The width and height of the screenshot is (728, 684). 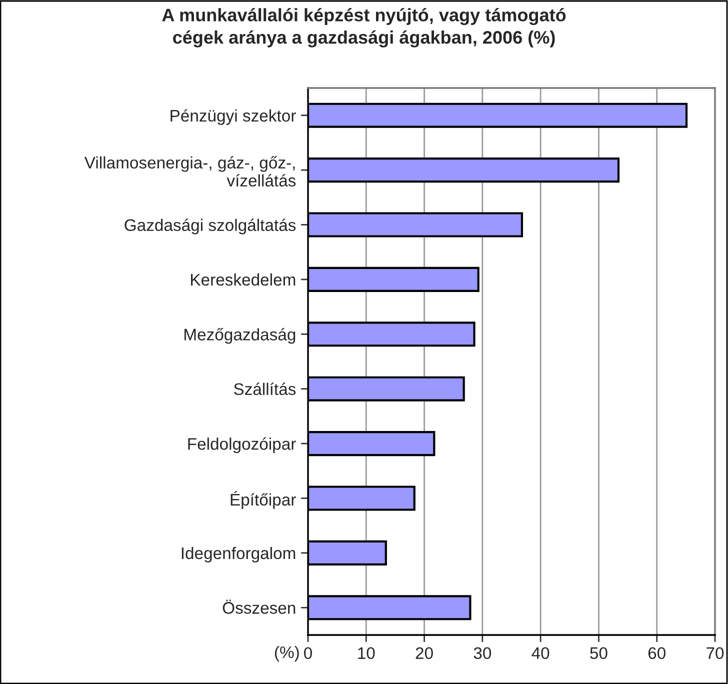 What do you see at coordinates (308, 653) in the screenshot?
I see `x-tick-label: 0` at bounding box center [308, 653].